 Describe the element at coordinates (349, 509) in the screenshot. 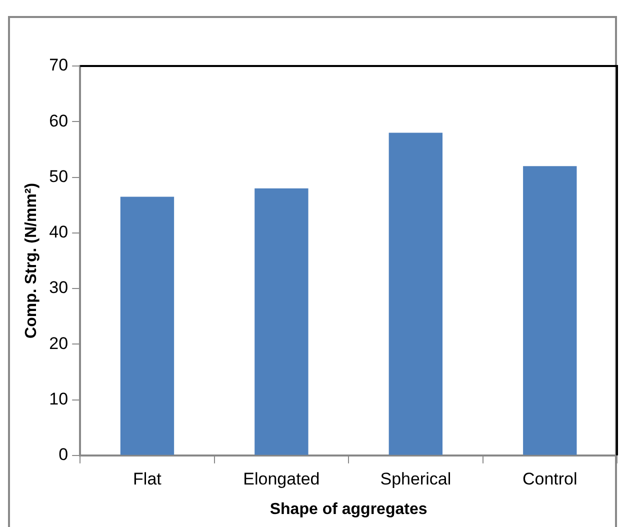

I see `x-axis-title: Shape of aggregates` at that location.